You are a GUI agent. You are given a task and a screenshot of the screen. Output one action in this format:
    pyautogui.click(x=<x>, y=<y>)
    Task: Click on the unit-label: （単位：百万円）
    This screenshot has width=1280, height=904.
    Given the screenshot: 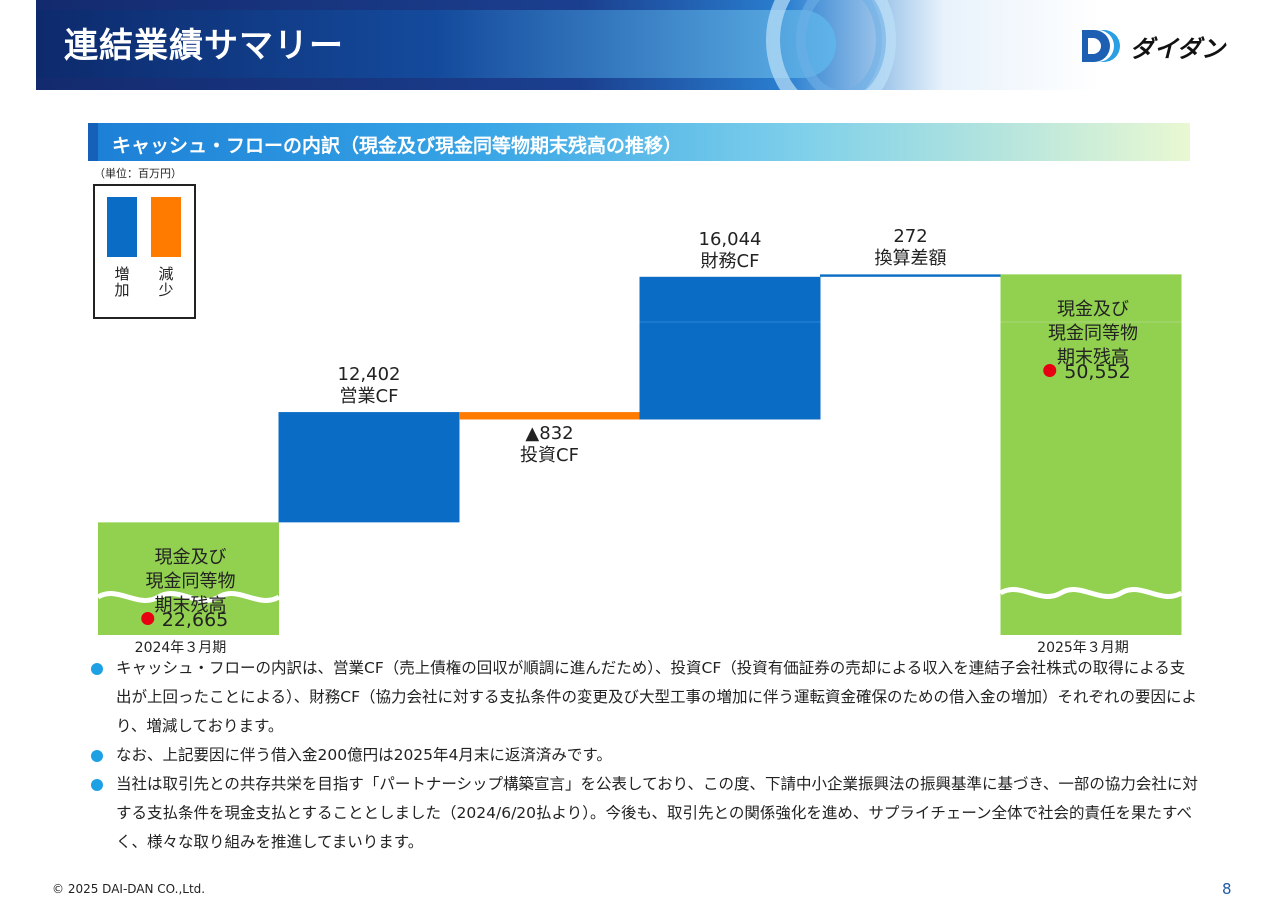 What is the action you would take?
    pyautogui.click(x=138, y=173)
    